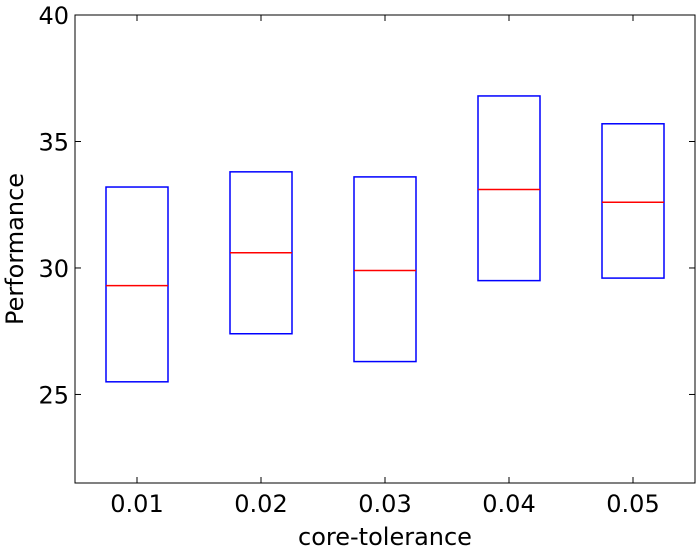 This screenshot has height=554, width=696. I want to click on box-body-0.05, so click(633, 201).